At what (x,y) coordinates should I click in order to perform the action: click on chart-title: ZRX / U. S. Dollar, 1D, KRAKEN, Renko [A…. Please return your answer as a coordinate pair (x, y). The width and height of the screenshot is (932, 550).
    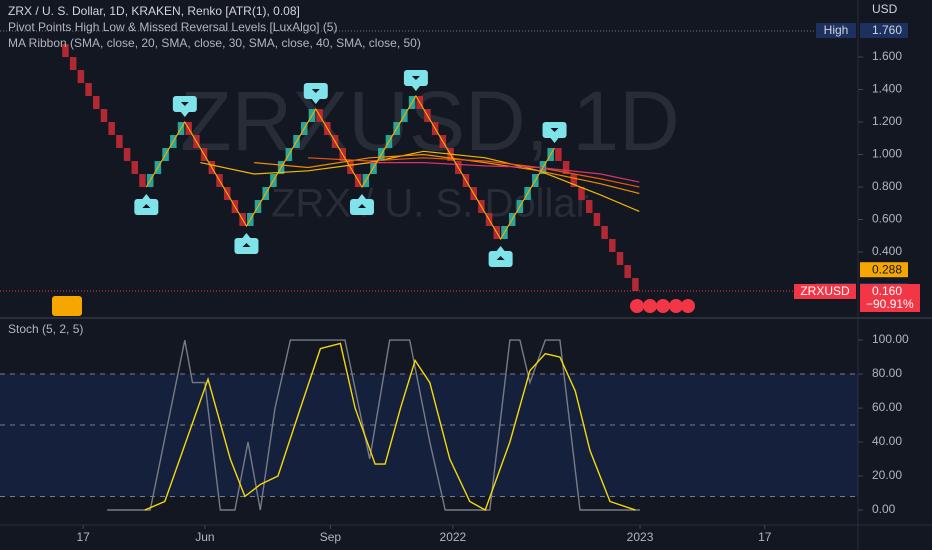
    Looking at the image, I should click on (154, 11).